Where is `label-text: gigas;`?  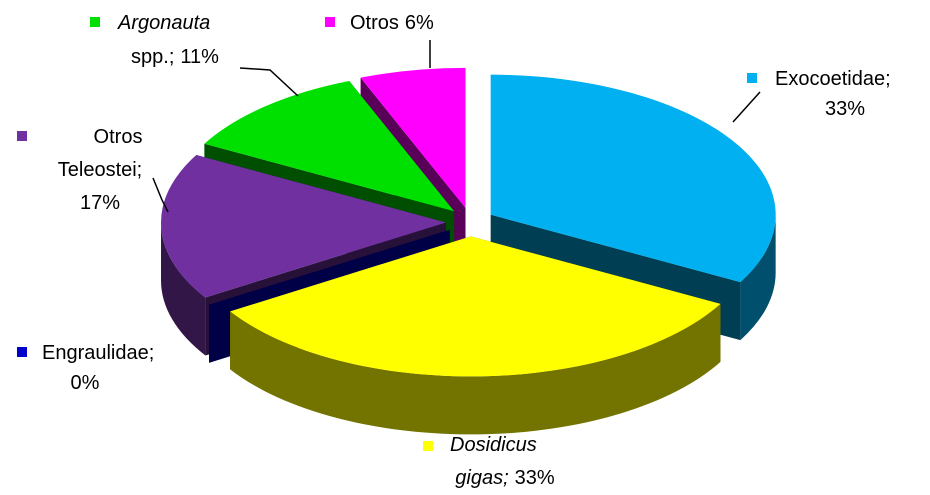
label-text: gigas; is located at coordinates (481, 478).